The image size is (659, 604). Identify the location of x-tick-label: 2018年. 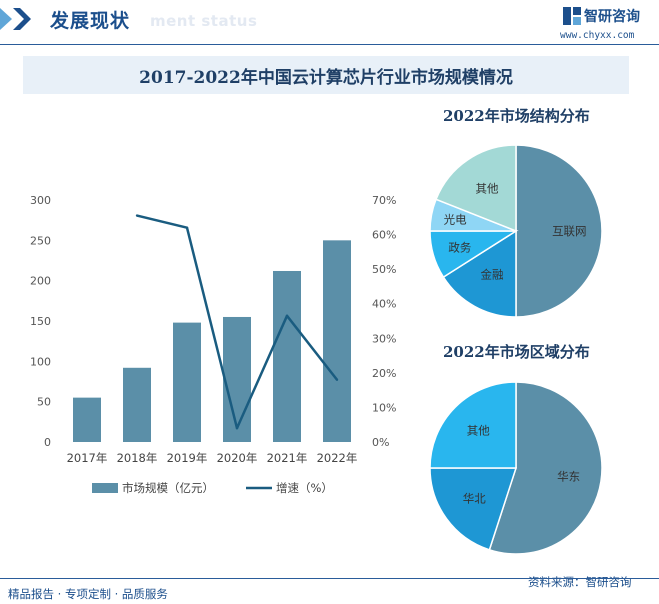
(137, 458).